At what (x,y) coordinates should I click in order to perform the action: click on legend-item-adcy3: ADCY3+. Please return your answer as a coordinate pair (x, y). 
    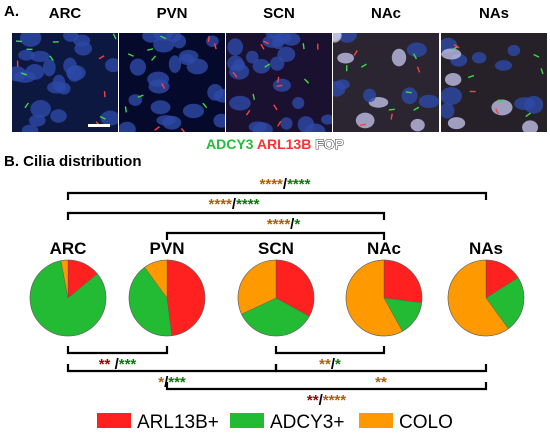
    Looking at the image, I should click on (287, 422).